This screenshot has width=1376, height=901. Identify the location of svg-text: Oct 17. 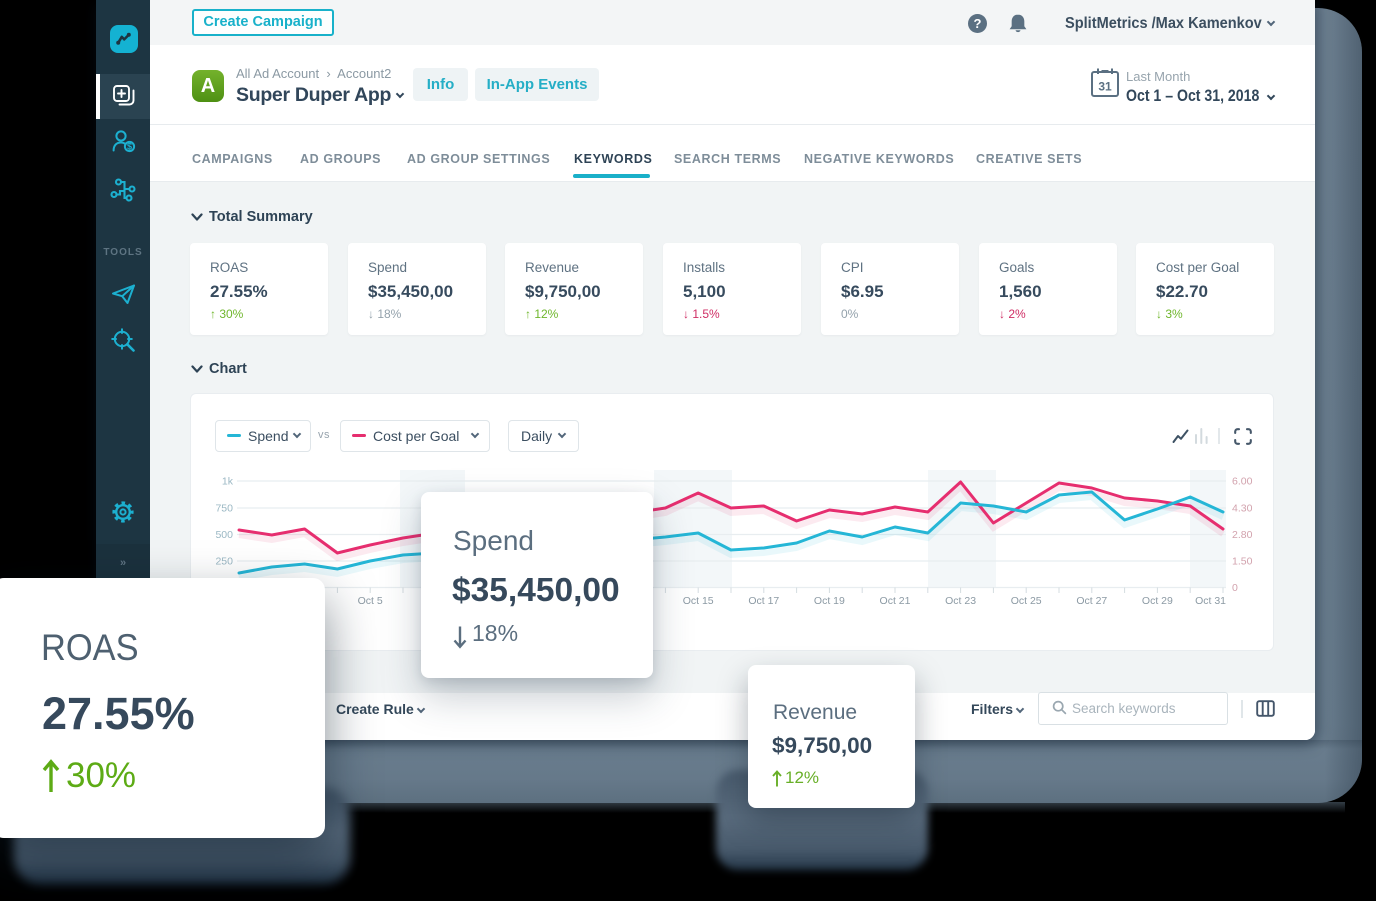
(763, 601).